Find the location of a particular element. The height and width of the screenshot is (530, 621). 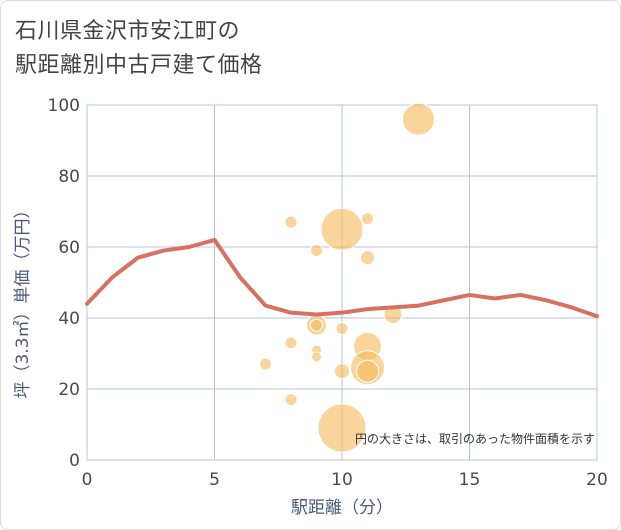

y-tick-label-1: 20 is located at coordinates (69, 390).